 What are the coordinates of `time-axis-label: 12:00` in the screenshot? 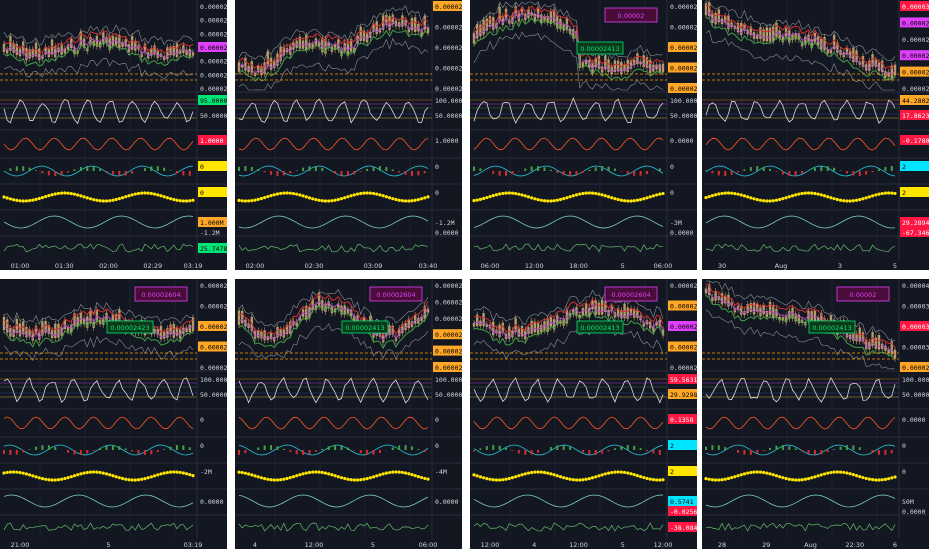 It's located at (534, 266).